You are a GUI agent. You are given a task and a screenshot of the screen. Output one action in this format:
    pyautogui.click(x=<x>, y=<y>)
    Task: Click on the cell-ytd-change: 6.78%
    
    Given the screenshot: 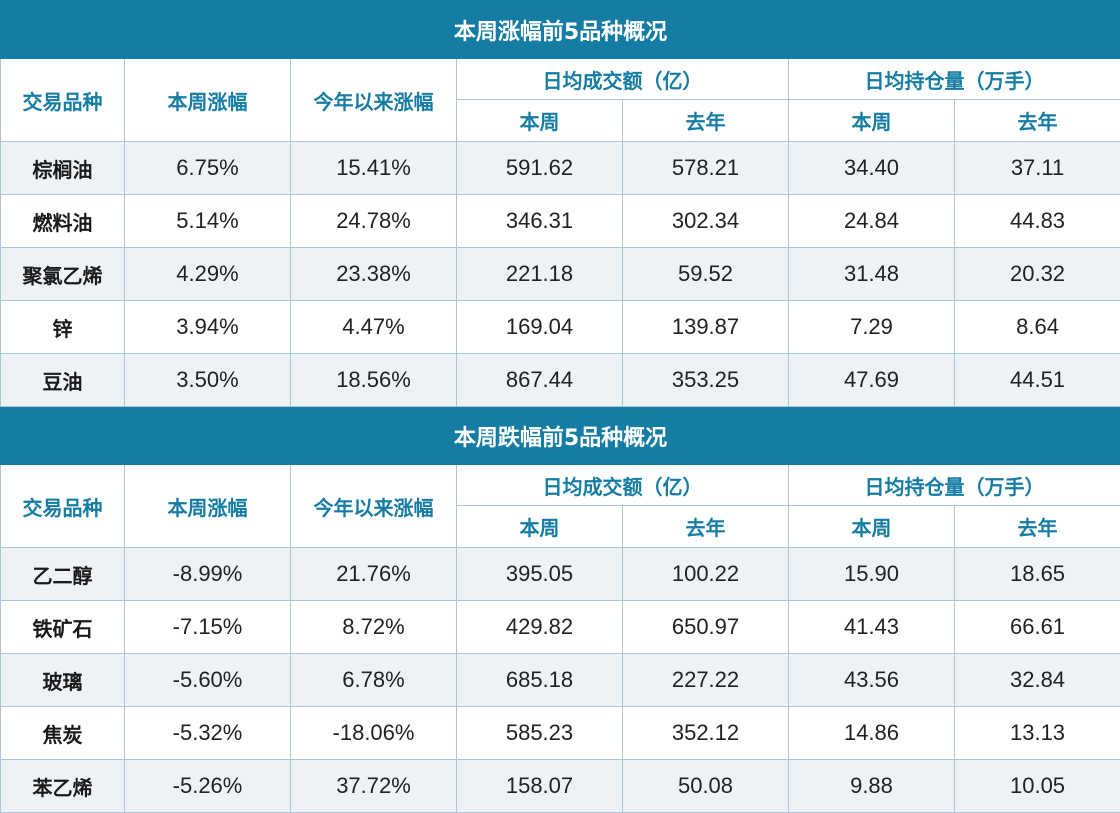 What is the action you would take?
    pyautogui.click(x=374, y=680)
    